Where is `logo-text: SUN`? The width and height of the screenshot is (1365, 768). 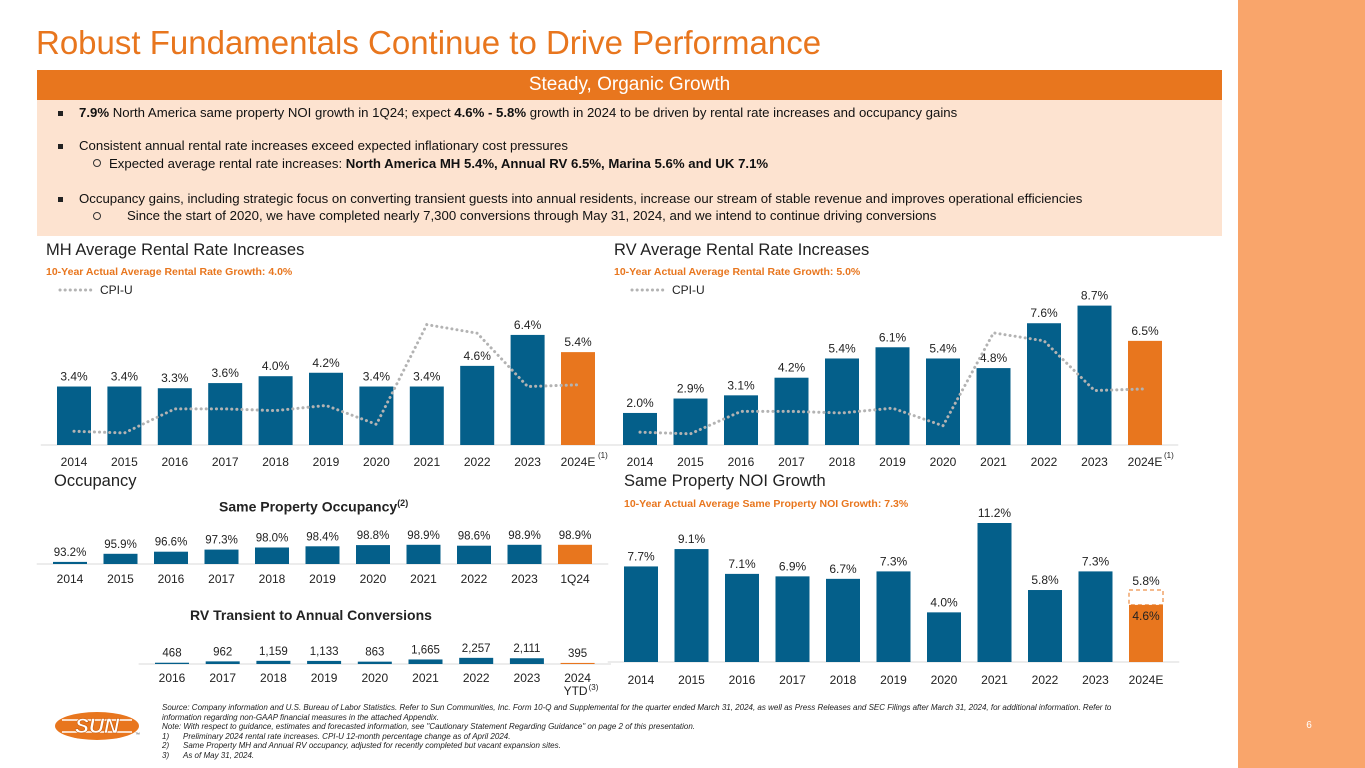
logo-text: SUN is located at coordinates (97, 726).